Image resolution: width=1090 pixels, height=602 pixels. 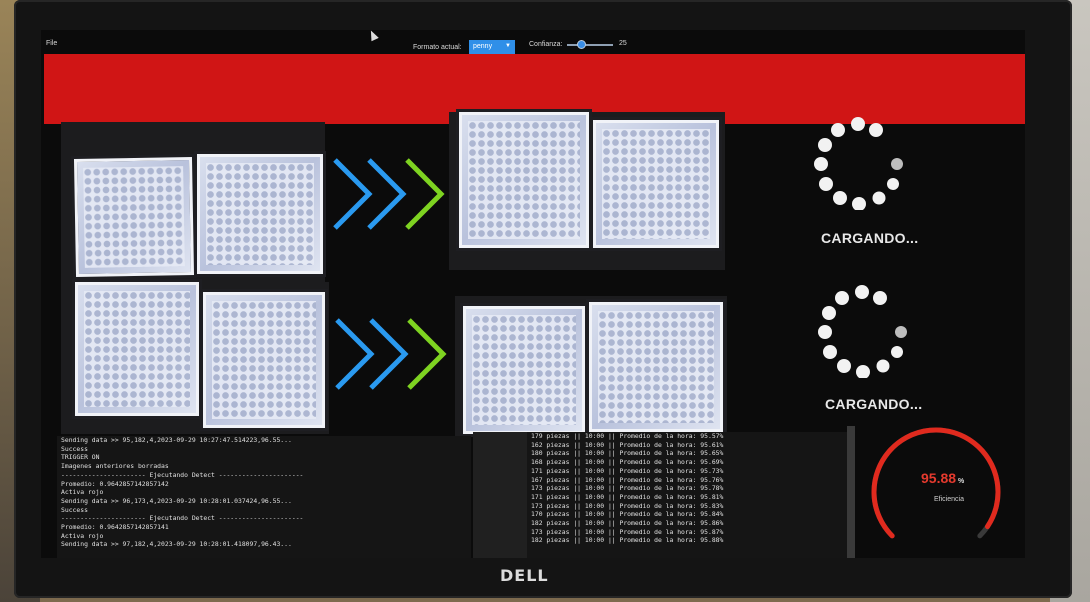 What do you see at coordinates (115, 483) in the screenshot?
I see `log-line: Promedio: 0.9642857142857142` at bounding box center [115, 483].